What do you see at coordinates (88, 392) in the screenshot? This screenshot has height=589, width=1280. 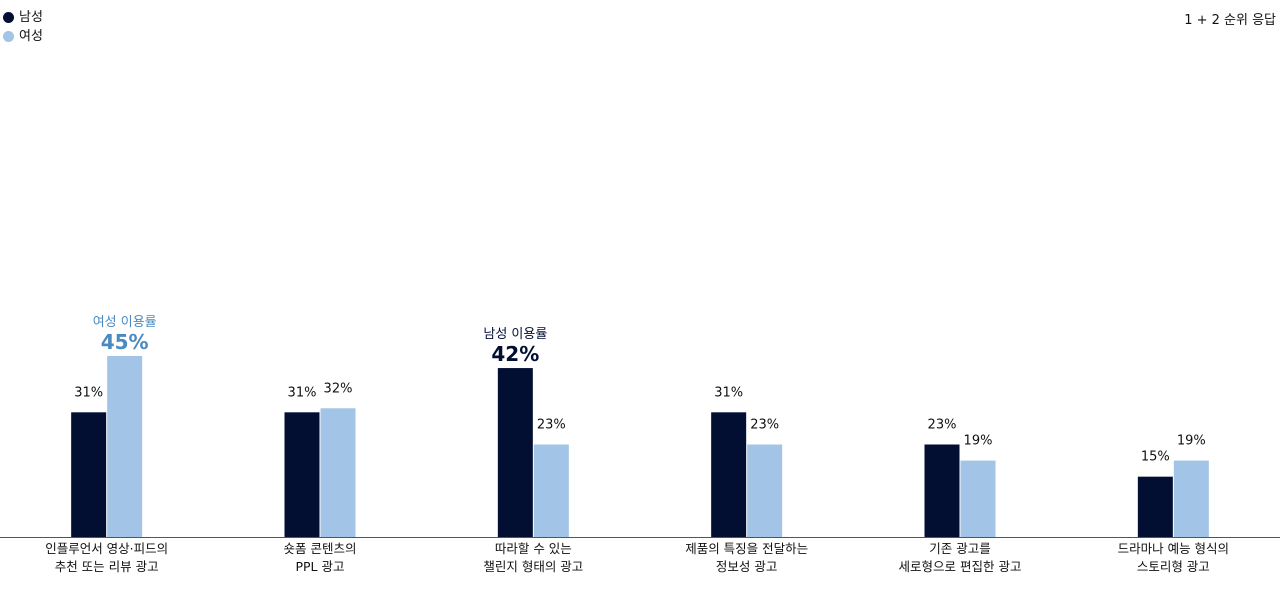 I see `value-label-male-0: 31%` at bounding box center [88, 392].